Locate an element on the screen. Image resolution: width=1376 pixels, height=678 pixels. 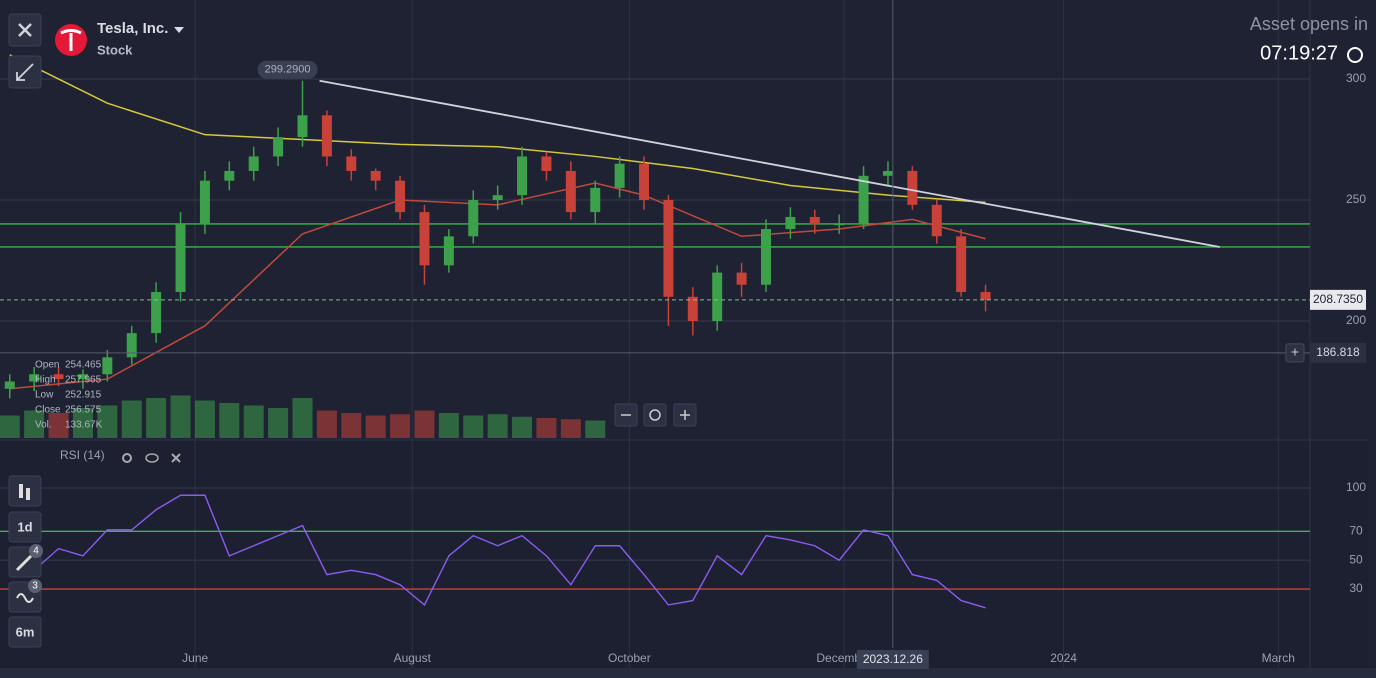
zoom-in-icon is located at coordinates (685, 415).